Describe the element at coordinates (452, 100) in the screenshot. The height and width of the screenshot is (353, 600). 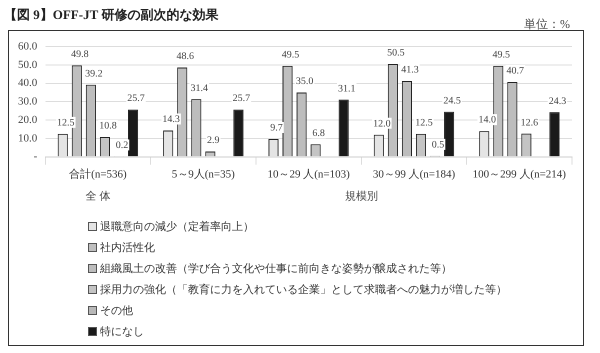
I see `data-label: 24.5` at that location.